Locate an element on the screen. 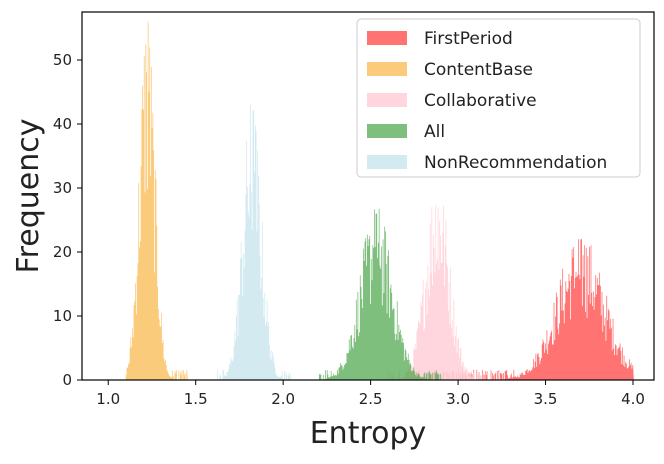 Image resolution: width=664 pixels, height=464 pixels. series-firstperiod-bars is located at coordinates (519, 309).